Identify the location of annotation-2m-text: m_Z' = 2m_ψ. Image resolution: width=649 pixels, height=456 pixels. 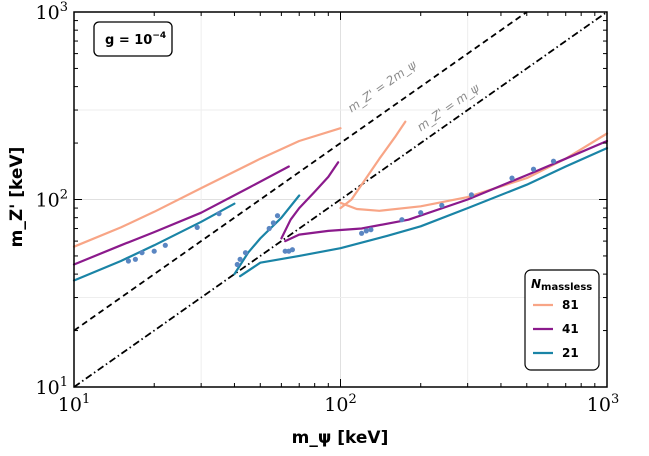
(382, 86).